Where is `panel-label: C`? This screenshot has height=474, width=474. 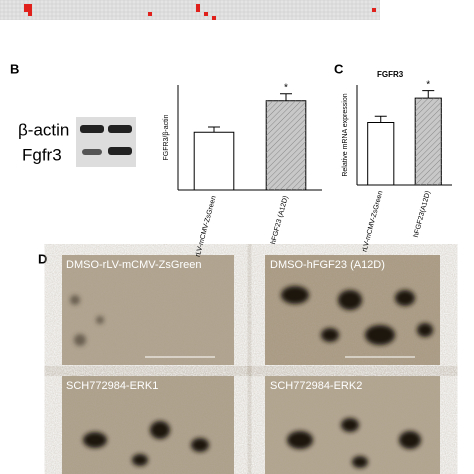
panel-label: C is located at coordinates (339, 68).